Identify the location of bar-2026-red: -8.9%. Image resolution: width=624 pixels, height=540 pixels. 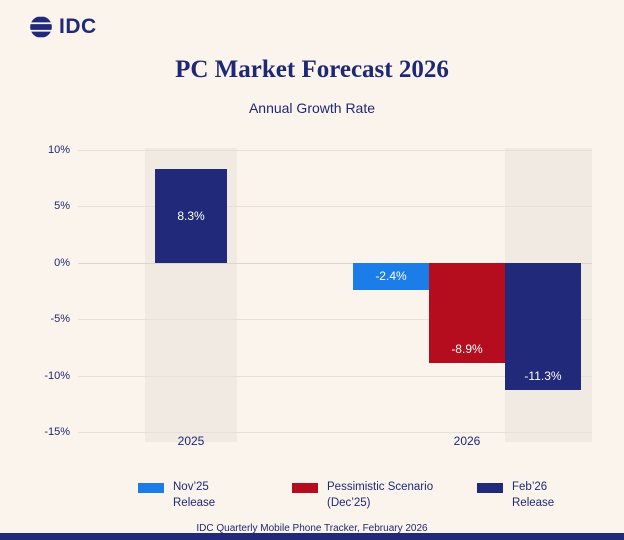
(467, 313).